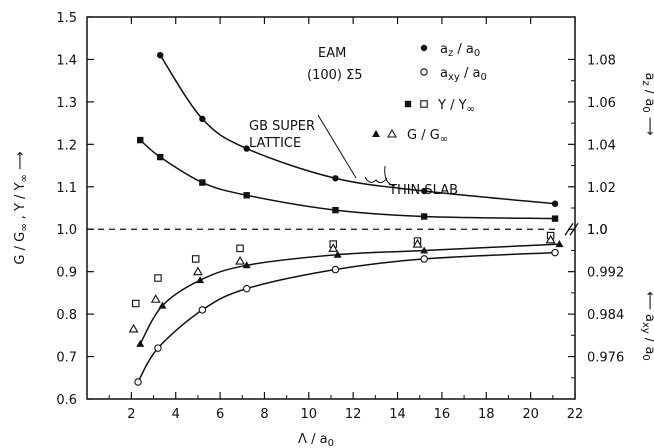  I want to click on pointer-thin-slab, so click(390, 176).